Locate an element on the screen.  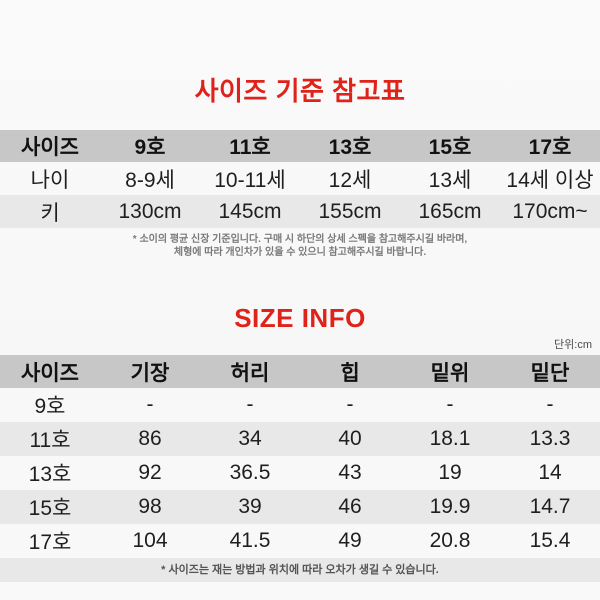
table-cell: 145cm is located at coordinates (250, 211).